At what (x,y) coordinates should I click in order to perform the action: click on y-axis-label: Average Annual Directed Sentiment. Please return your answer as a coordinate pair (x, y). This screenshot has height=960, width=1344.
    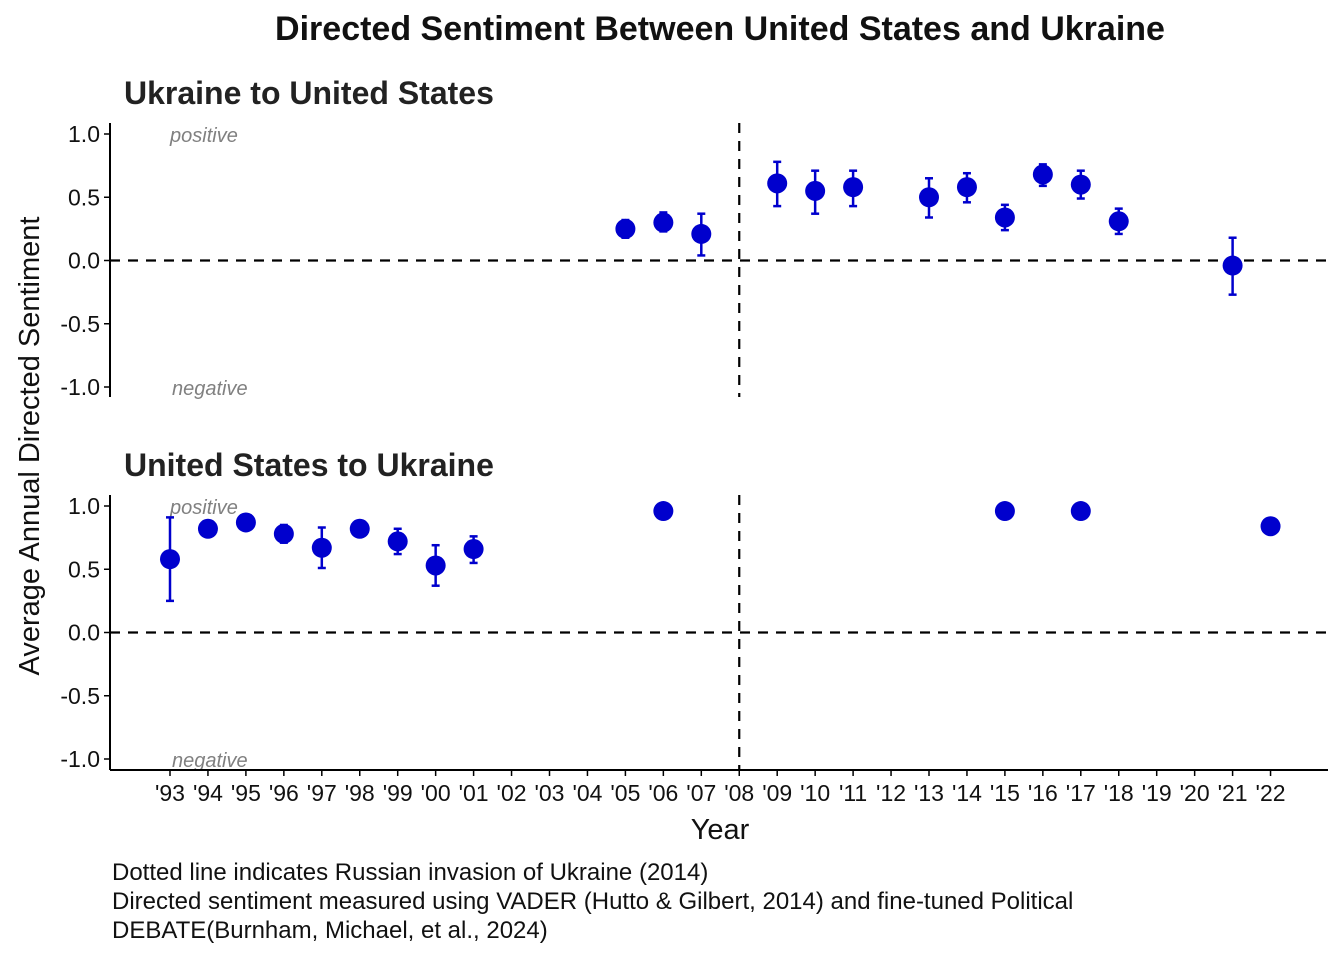
    Looking at the image, I should click on (30, 446).